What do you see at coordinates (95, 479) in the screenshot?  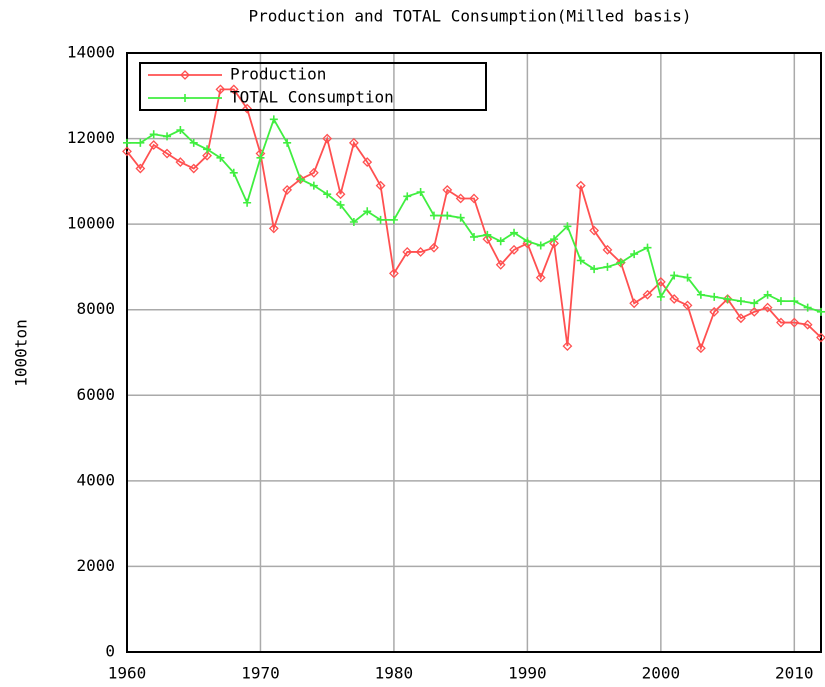 I see `y-tick-label: 4000` at bounding box center [95, 479].